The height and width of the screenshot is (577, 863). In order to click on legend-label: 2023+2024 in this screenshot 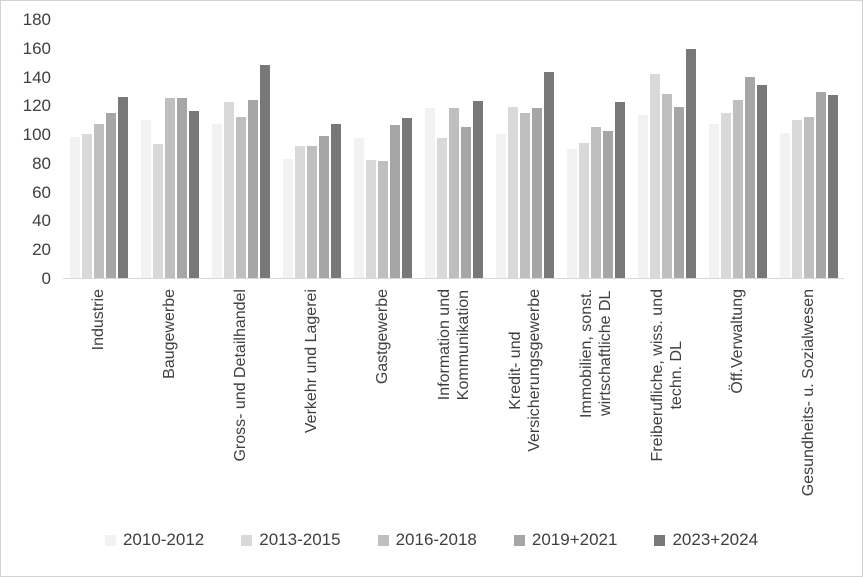, I will do `click(715, 539)`.